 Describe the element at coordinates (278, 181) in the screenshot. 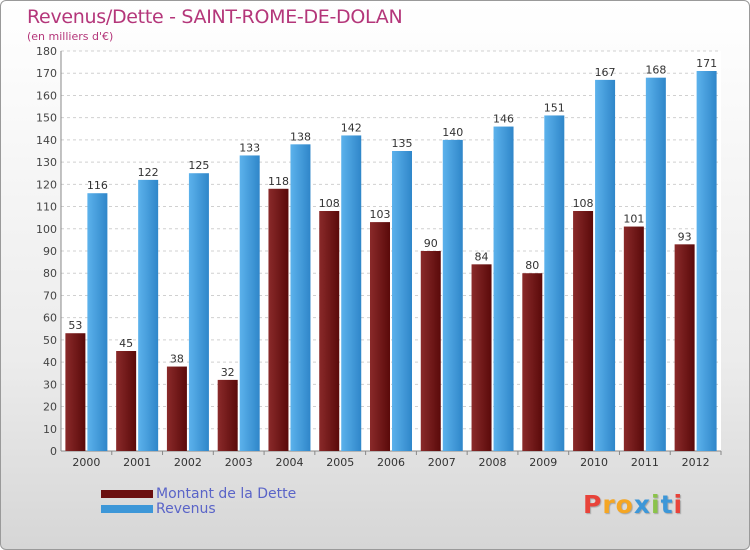

I see `data-label-dette: 118` at that location.